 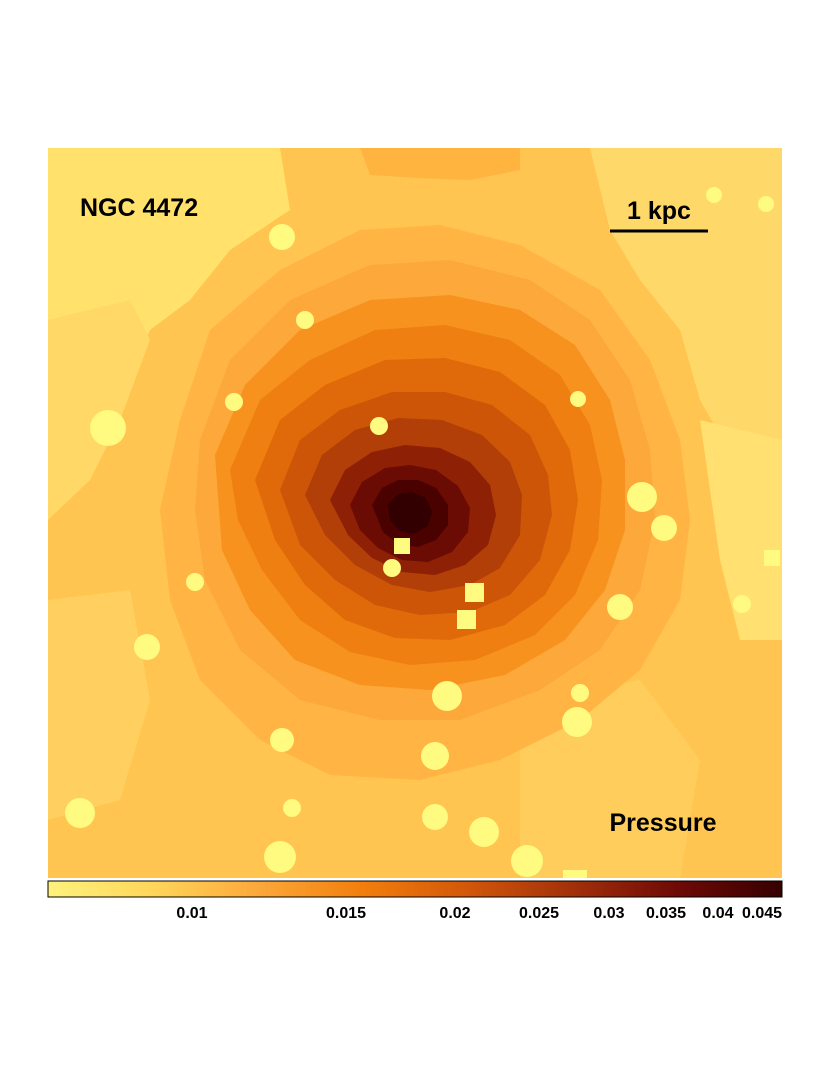 What do you see at coordinates (717, 913) in the screenshot?
I see `colorbar-tick-label: 0.04` at bounding box center [717, 913].